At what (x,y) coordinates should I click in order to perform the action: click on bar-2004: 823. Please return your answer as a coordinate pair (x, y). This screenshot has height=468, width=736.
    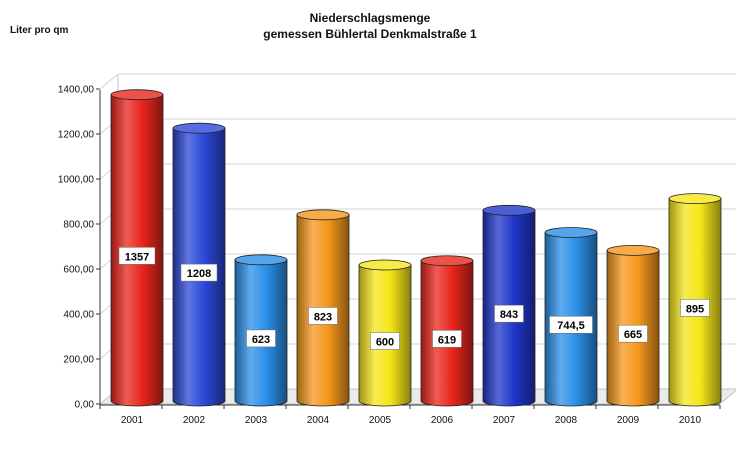
    Looking at the image, I should click on (323, 308).